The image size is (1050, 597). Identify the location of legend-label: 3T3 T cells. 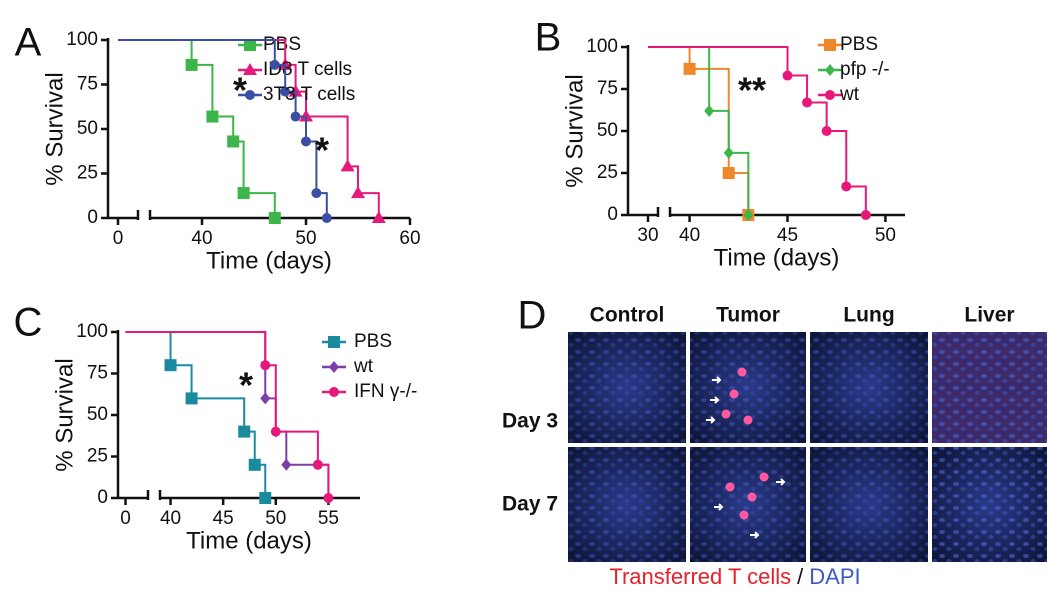
(309, 94).